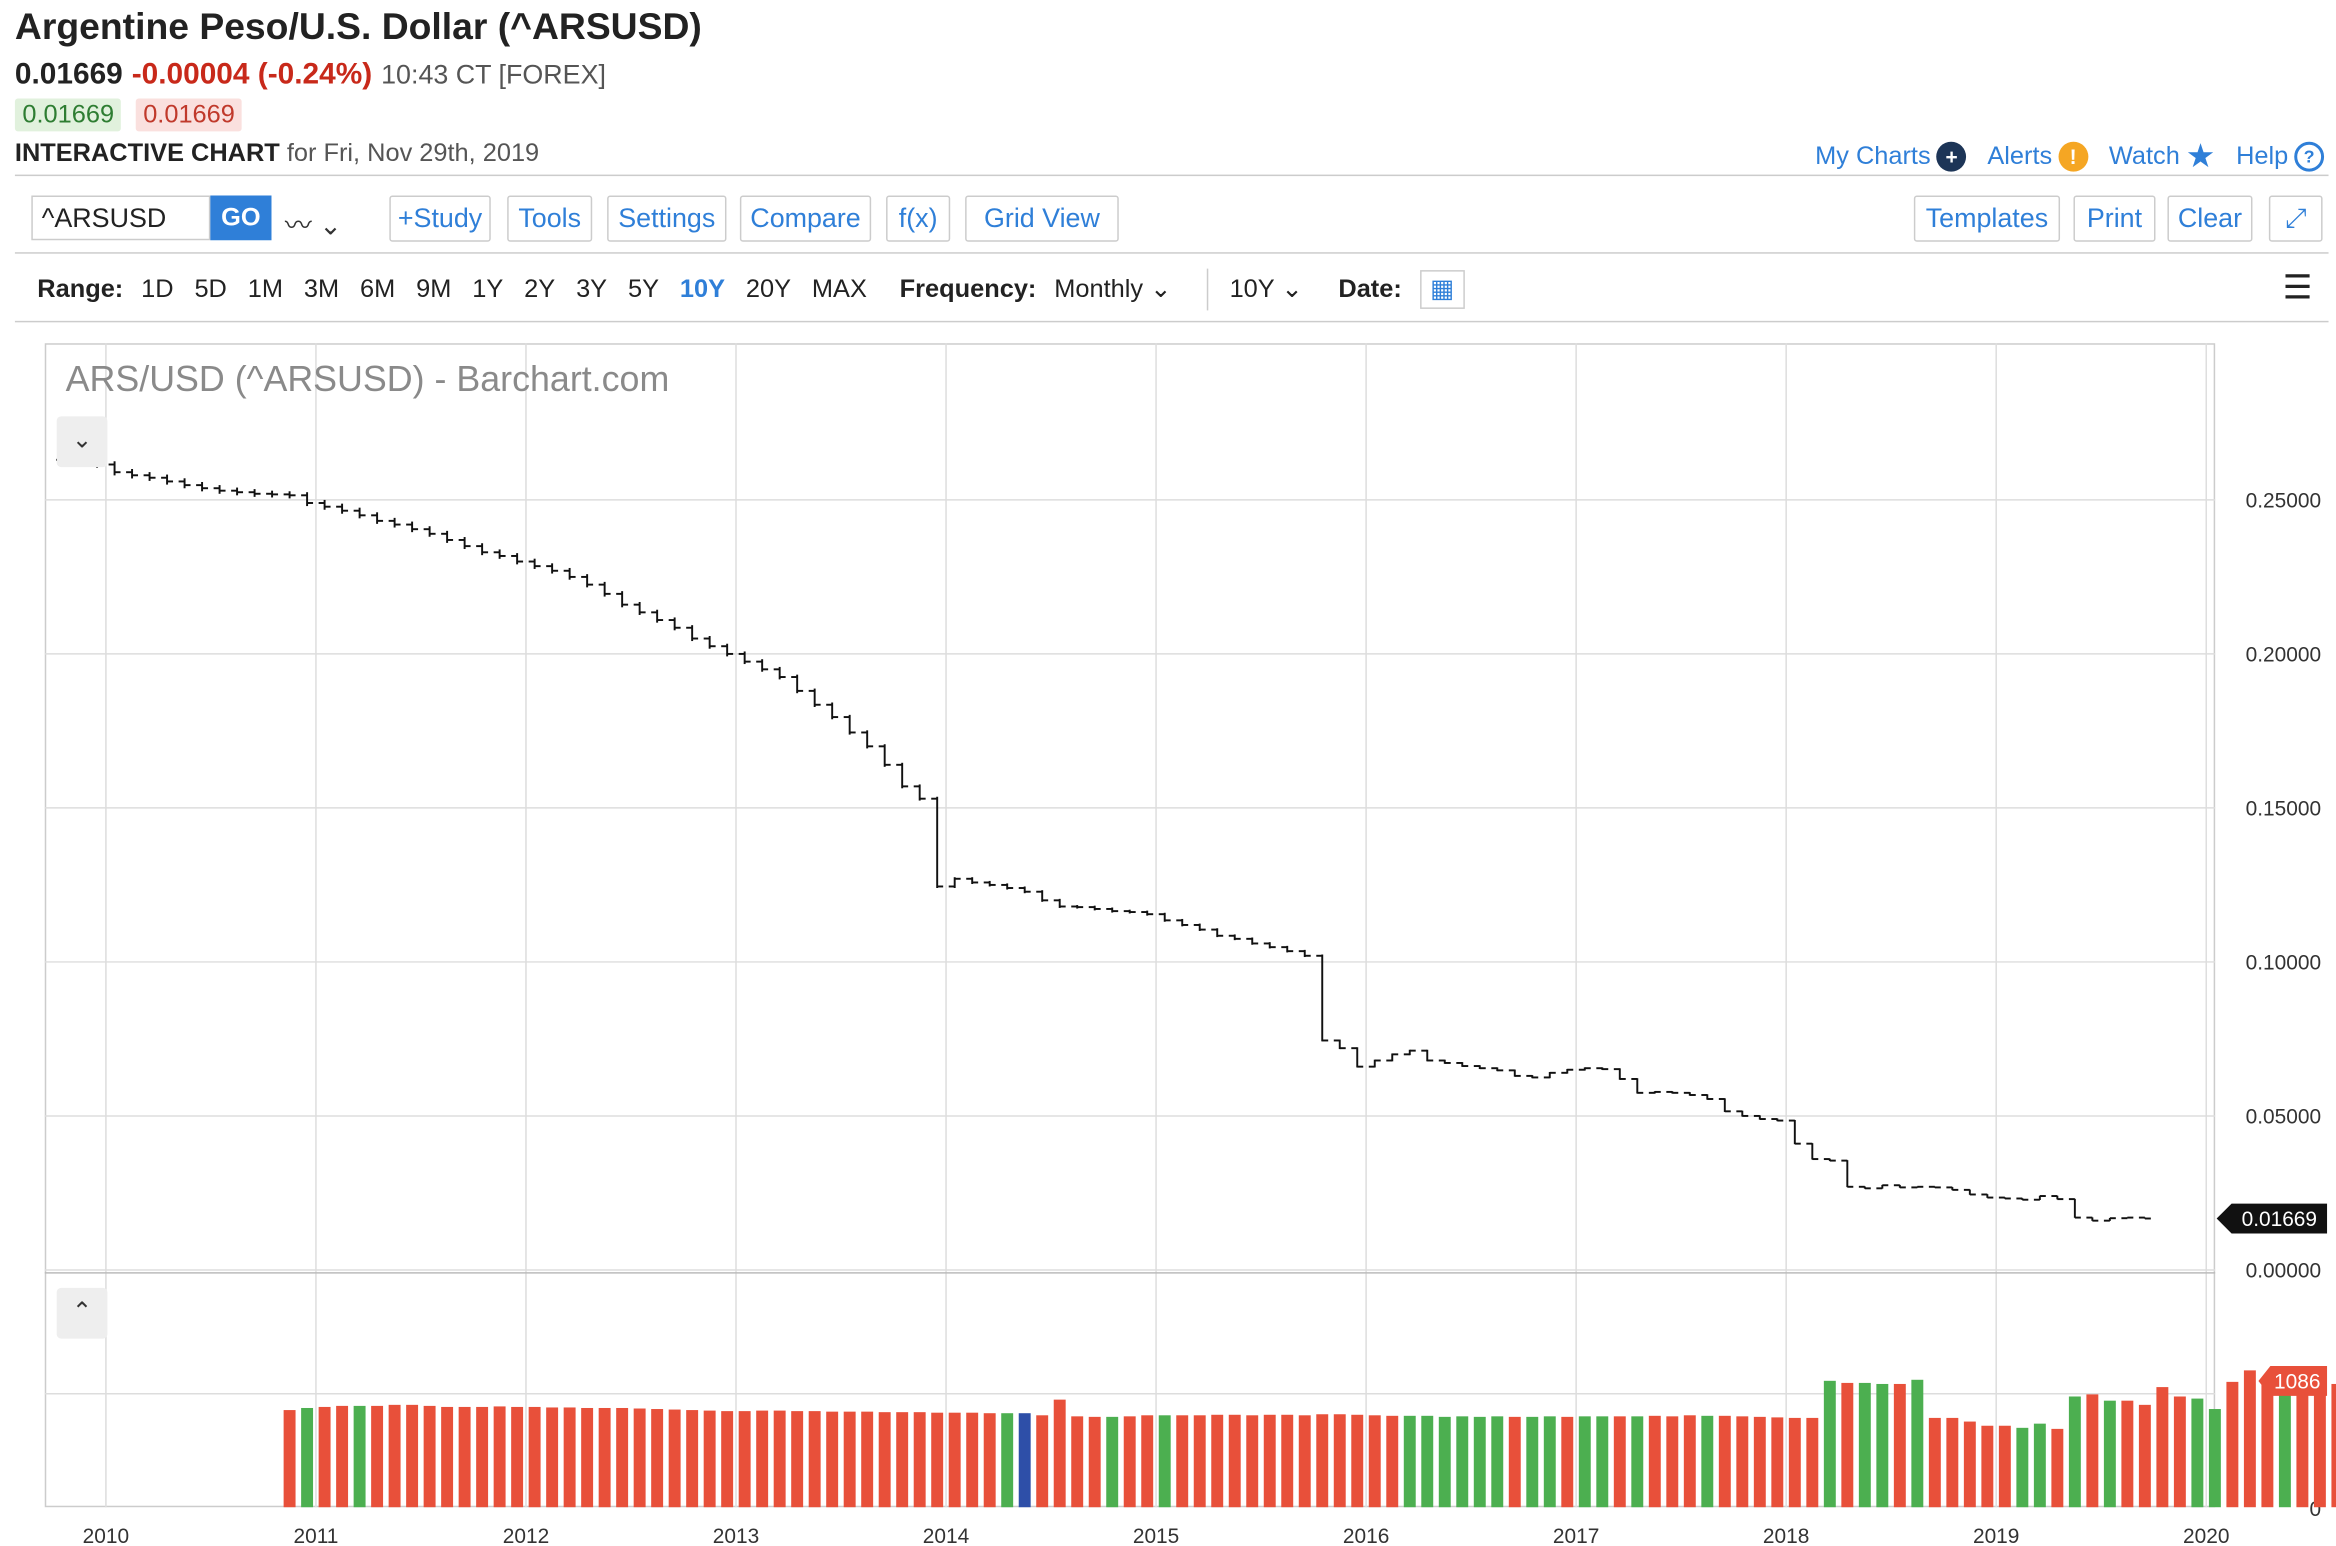  Describe the element at coordinates (2210, 218) in the screenshot. I see `clear-button: Clear` at that location.